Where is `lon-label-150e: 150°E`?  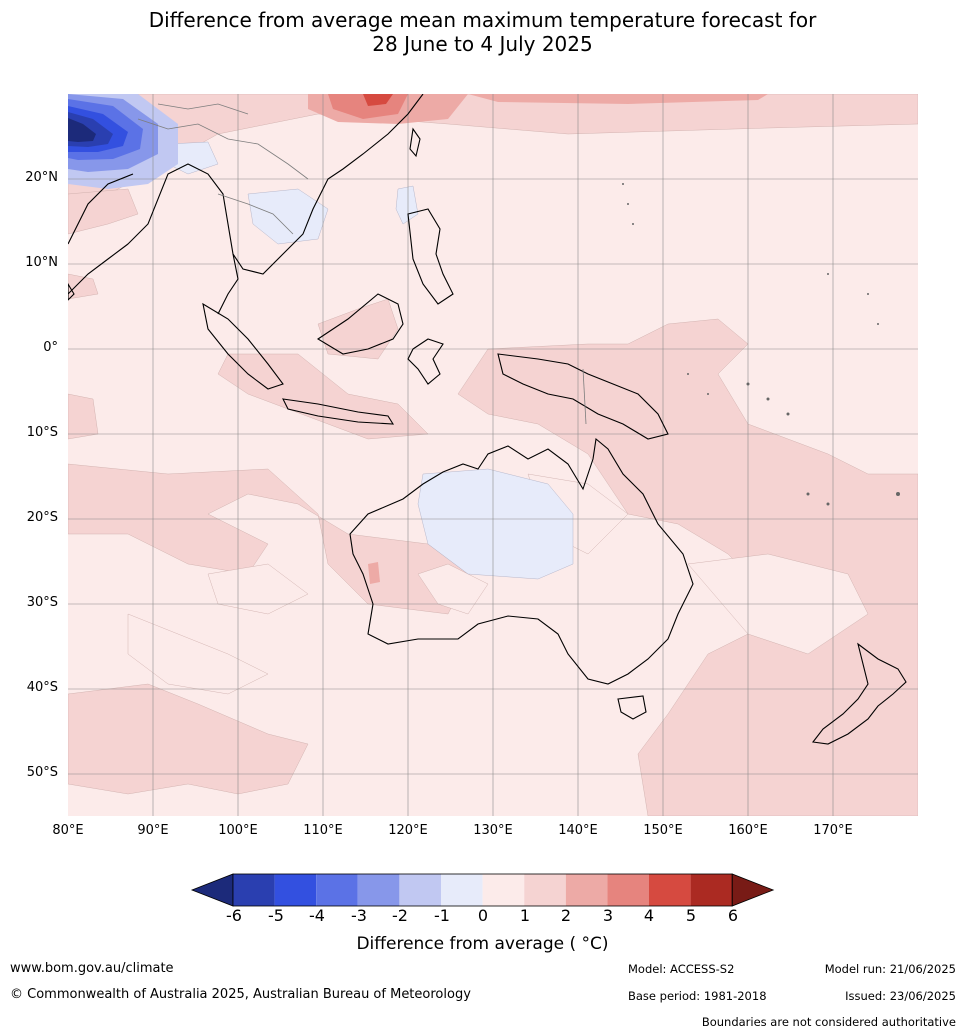 lon-label-150e: 150°E is located at coordinates (663, 830).